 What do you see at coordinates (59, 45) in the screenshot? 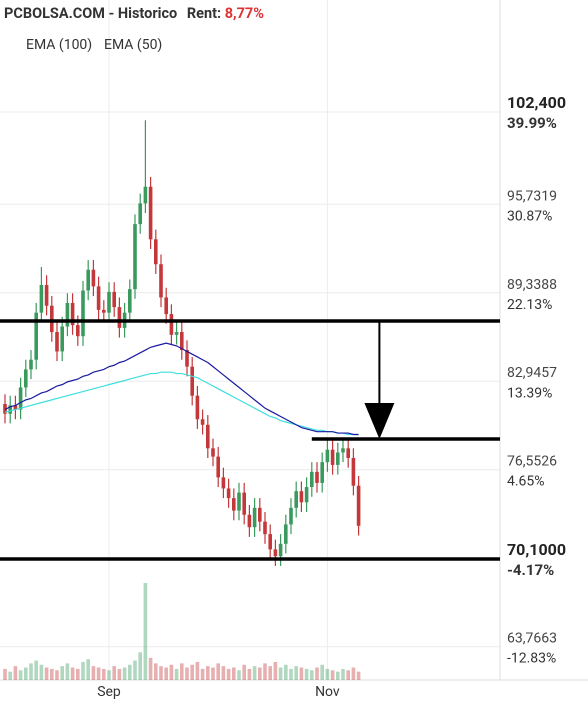
I see `legend-label: EMA (100)` at bounding box center [59, 45].